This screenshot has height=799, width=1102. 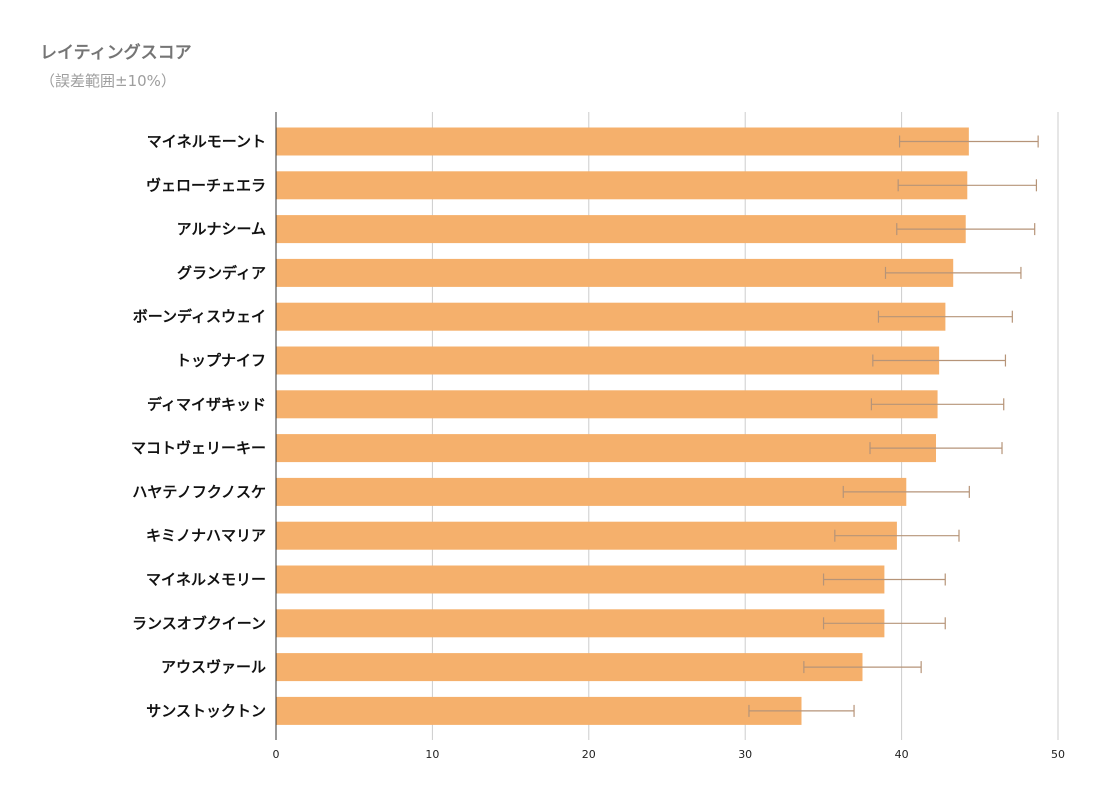 What do you see at coordinates (221, 273) in the screenshot?
I see `category-label: グランディア` at bounding box center [221, 273].